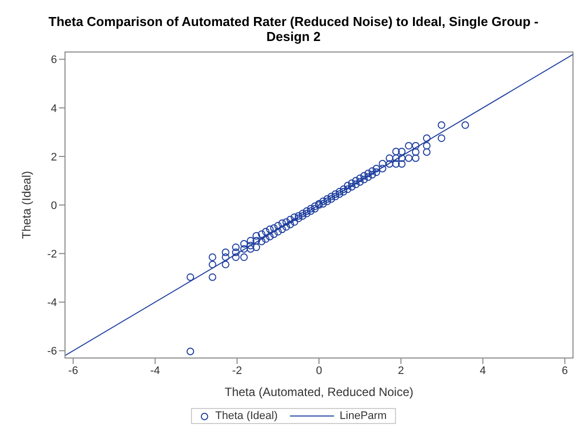  What do you see at coordinates (401, 370) in the screenshot?
I see `x-tick-label: 2` at bounding box center [401, 370].